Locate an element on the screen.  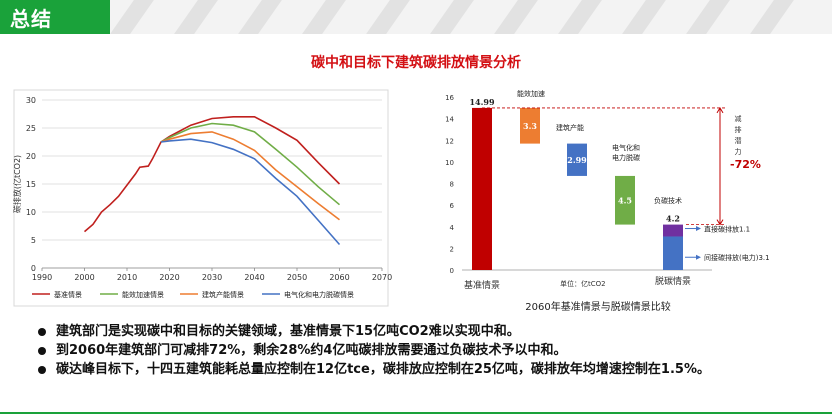
x-tick-label: 1990 is located at coordinates (42, 277).